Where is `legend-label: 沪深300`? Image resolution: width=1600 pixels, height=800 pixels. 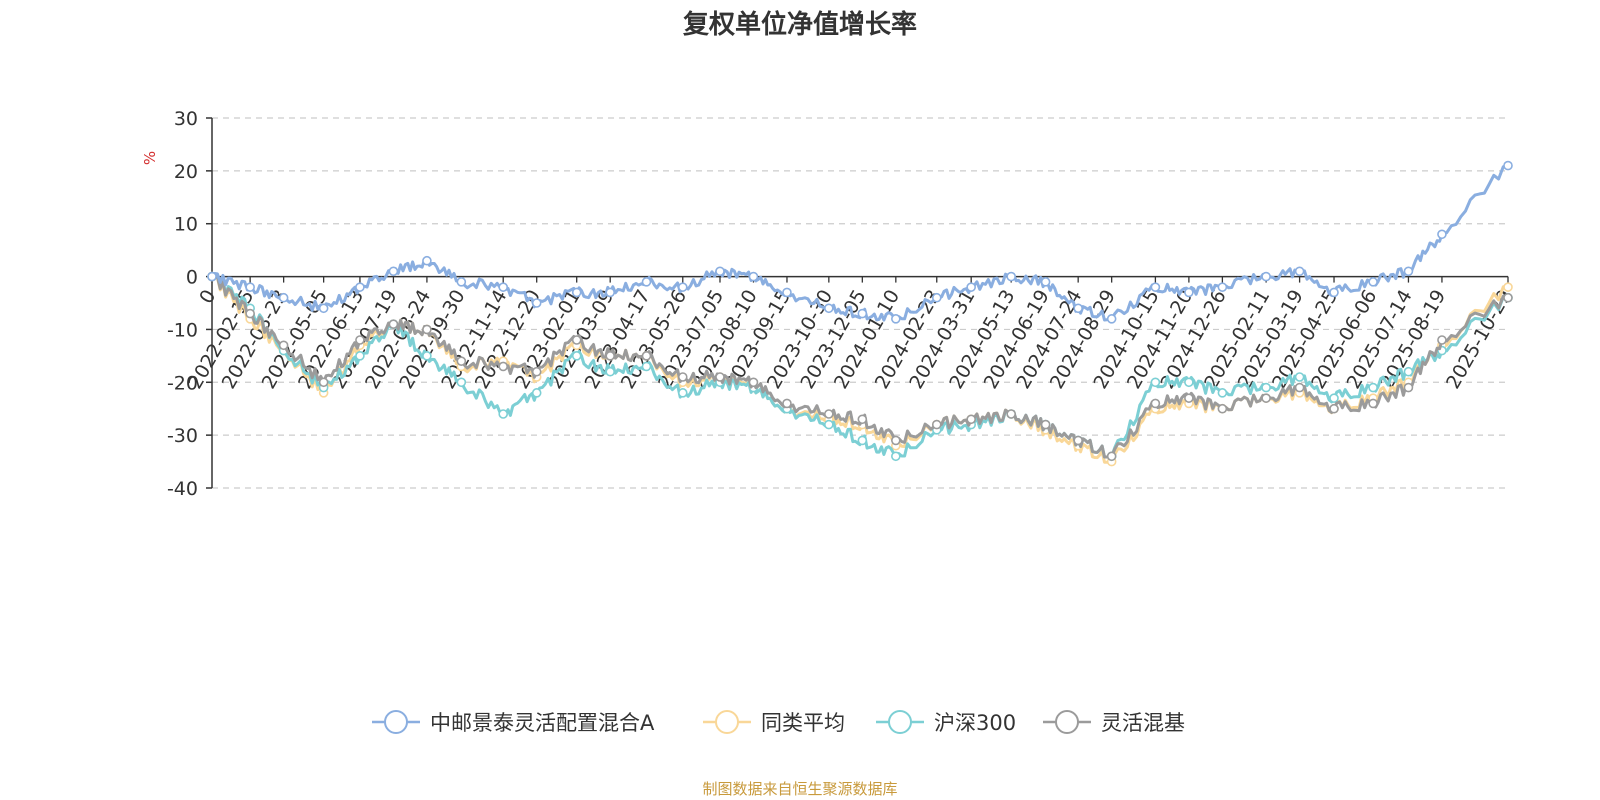 legend-label: 沪深300 is located at coordinates (975, 723).